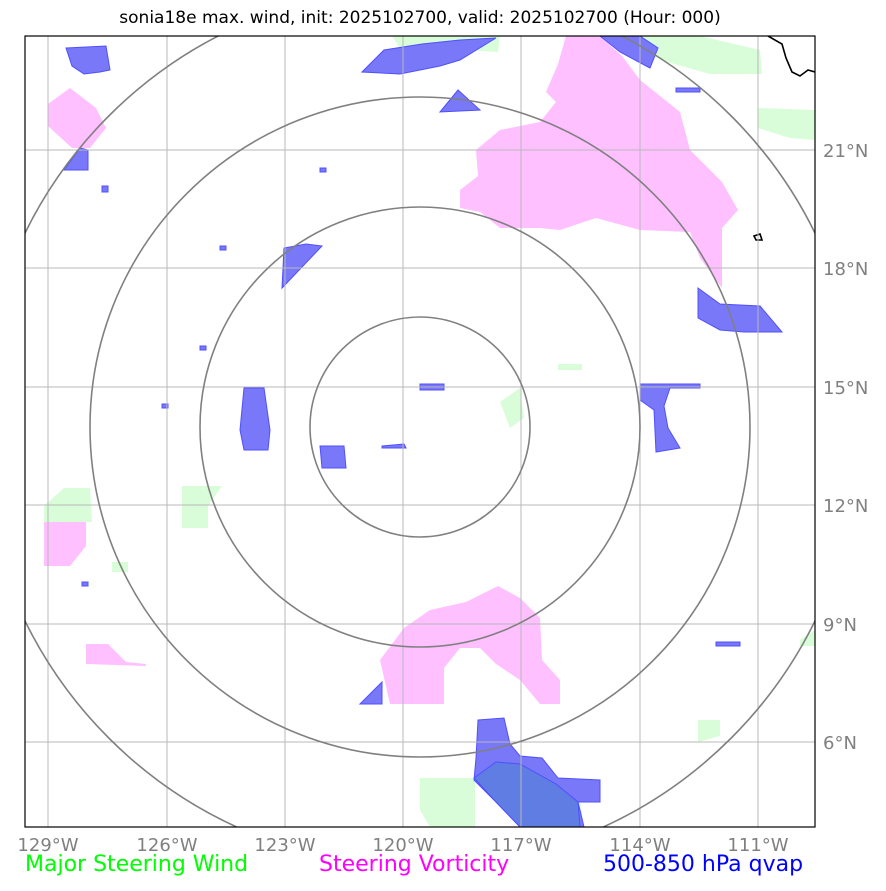 Image resolution: width=886 pixels, height=891 pixels. Describe the element at coordinates (527, 794) in the screenshot. I see `qvap-overlap-area` at that location.